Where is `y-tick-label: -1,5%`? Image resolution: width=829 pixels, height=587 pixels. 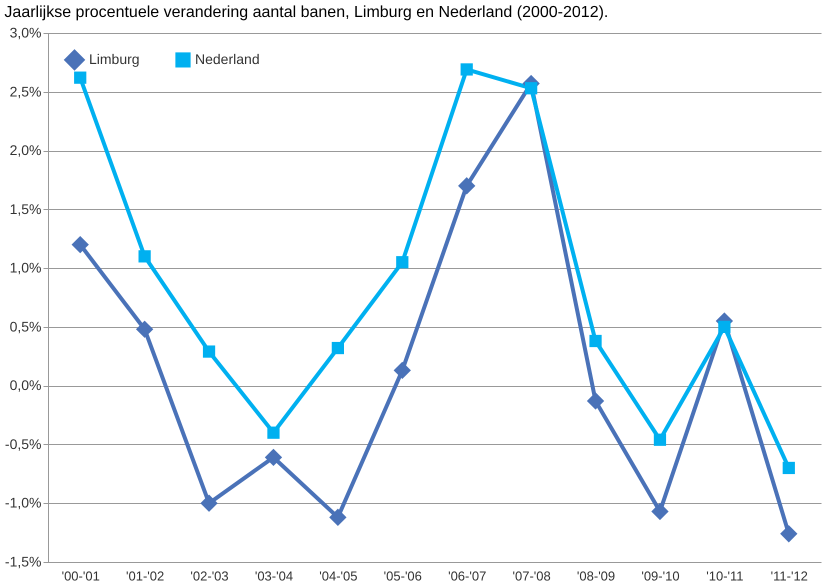 y-tick-label: -1,5% is located at coordinates (23, 562).